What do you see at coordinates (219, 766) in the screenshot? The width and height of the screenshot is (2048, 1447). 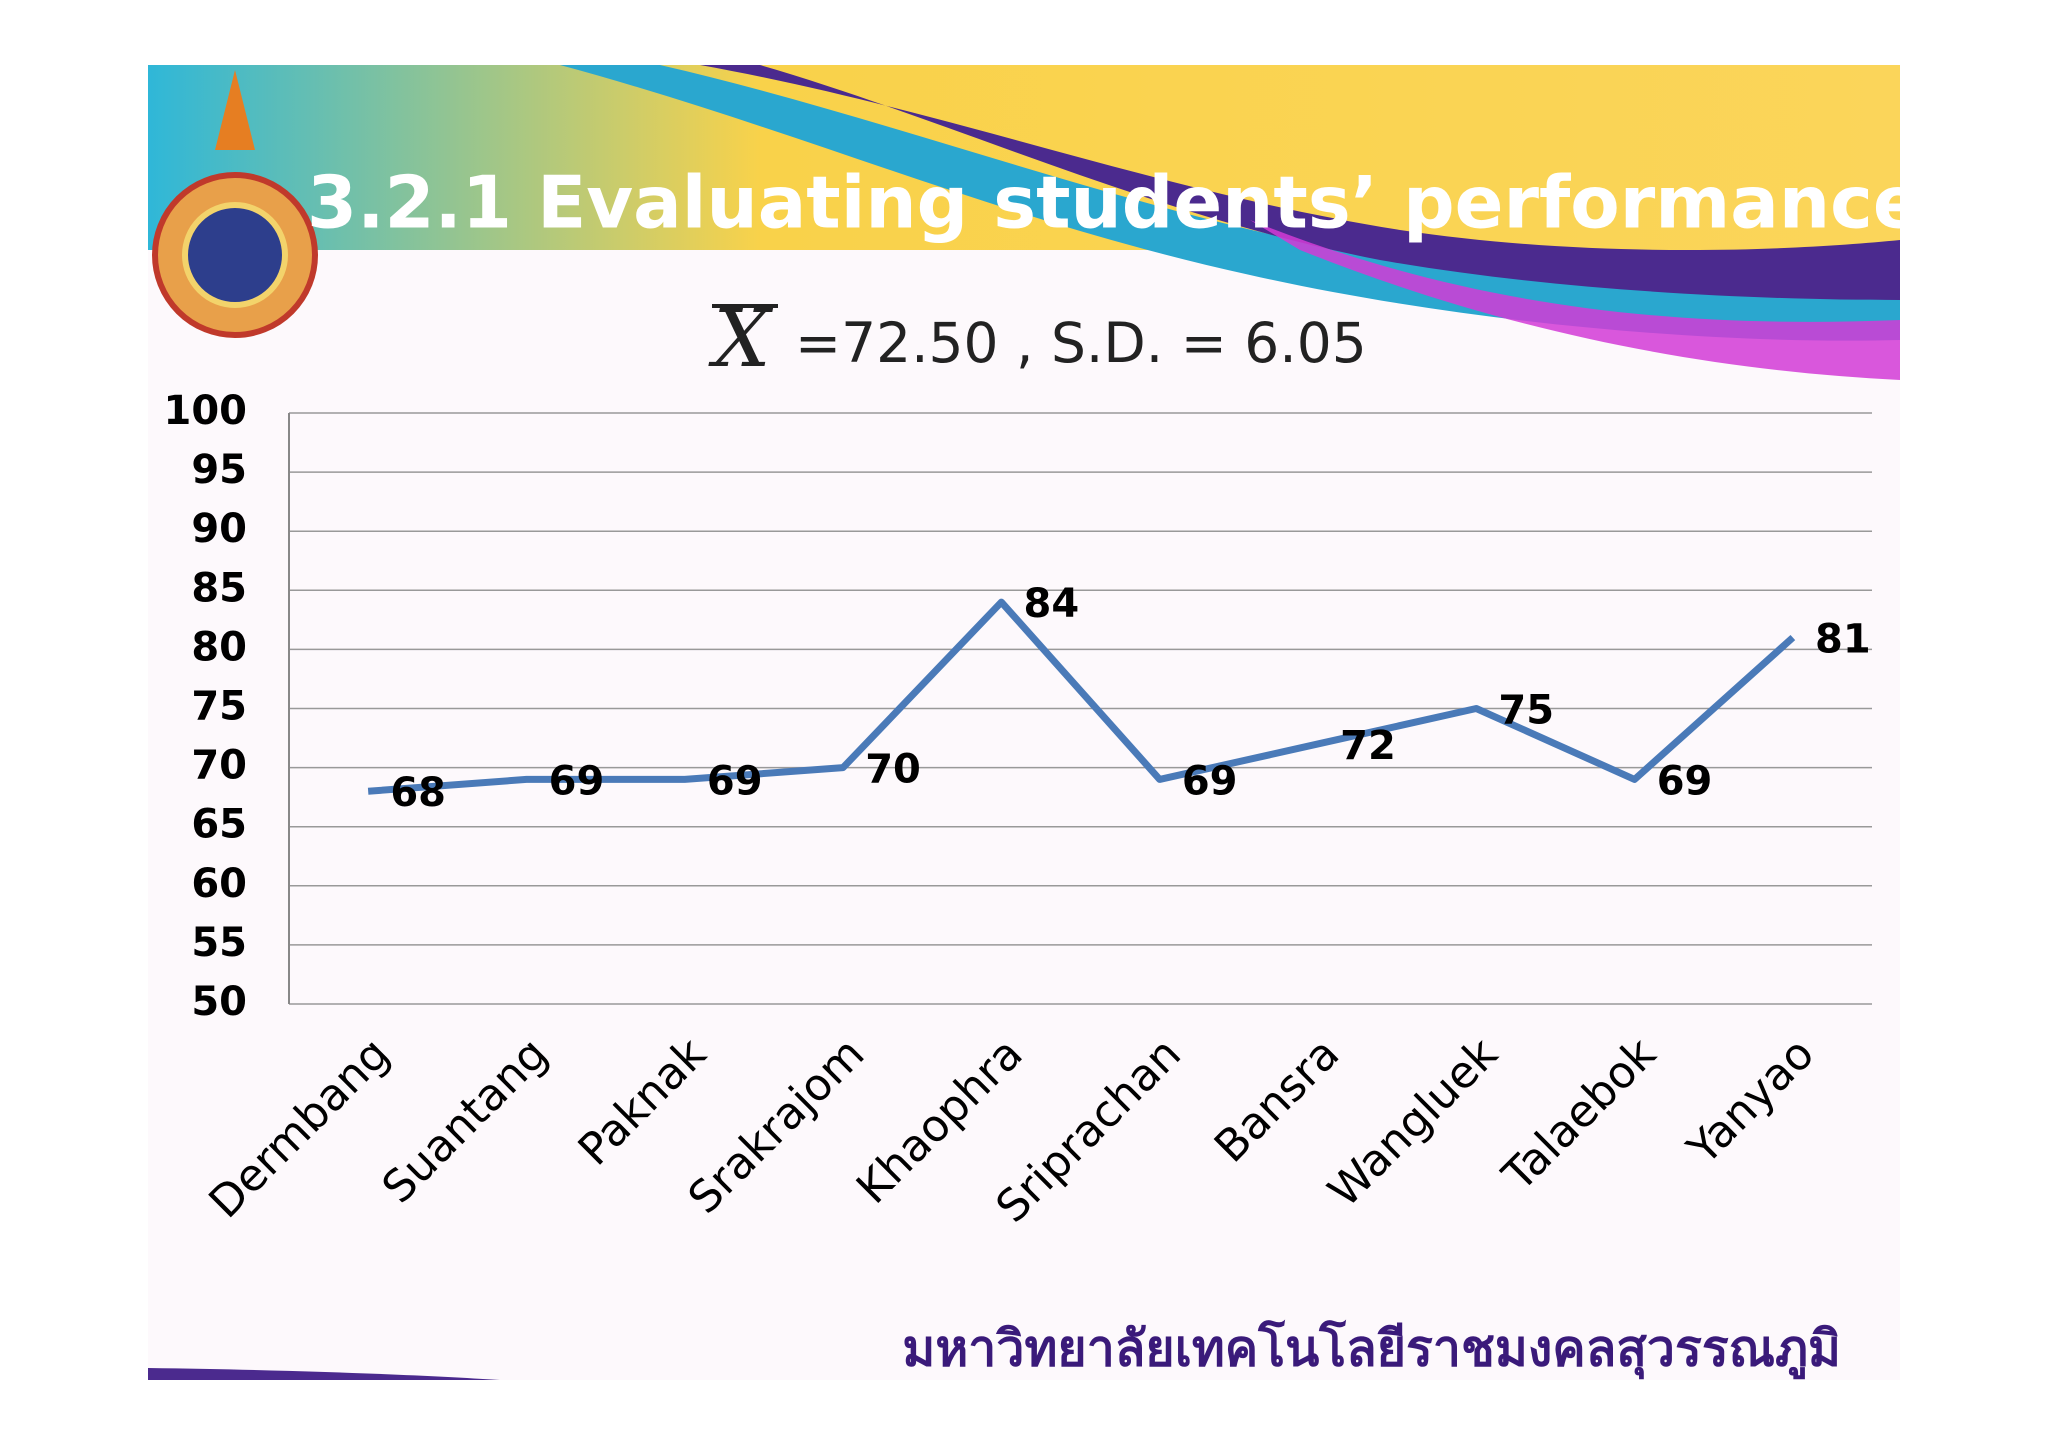 I see `y-tick-label: 70` at bounding box center [219, 766].